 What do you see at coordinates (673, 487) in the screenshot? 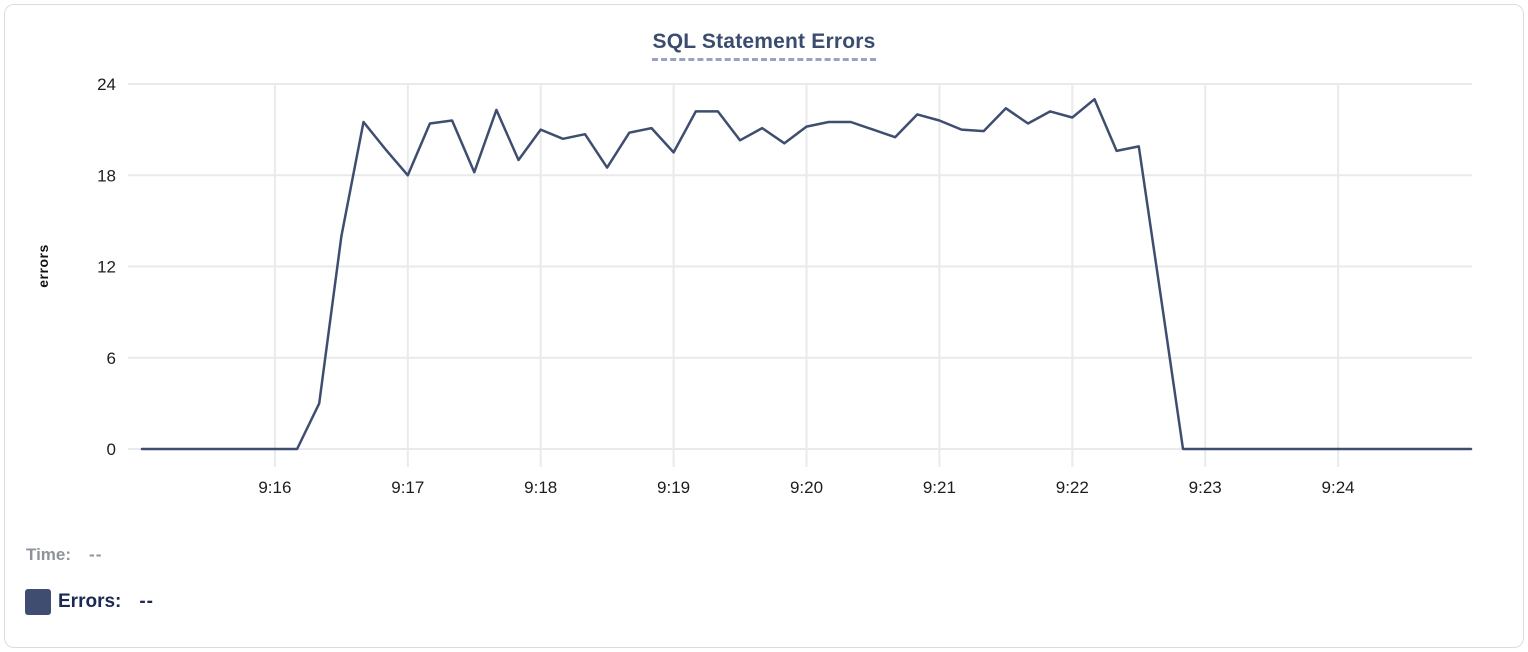
I see `x-tick-label: 9:19` at bounding box center [673, 487].